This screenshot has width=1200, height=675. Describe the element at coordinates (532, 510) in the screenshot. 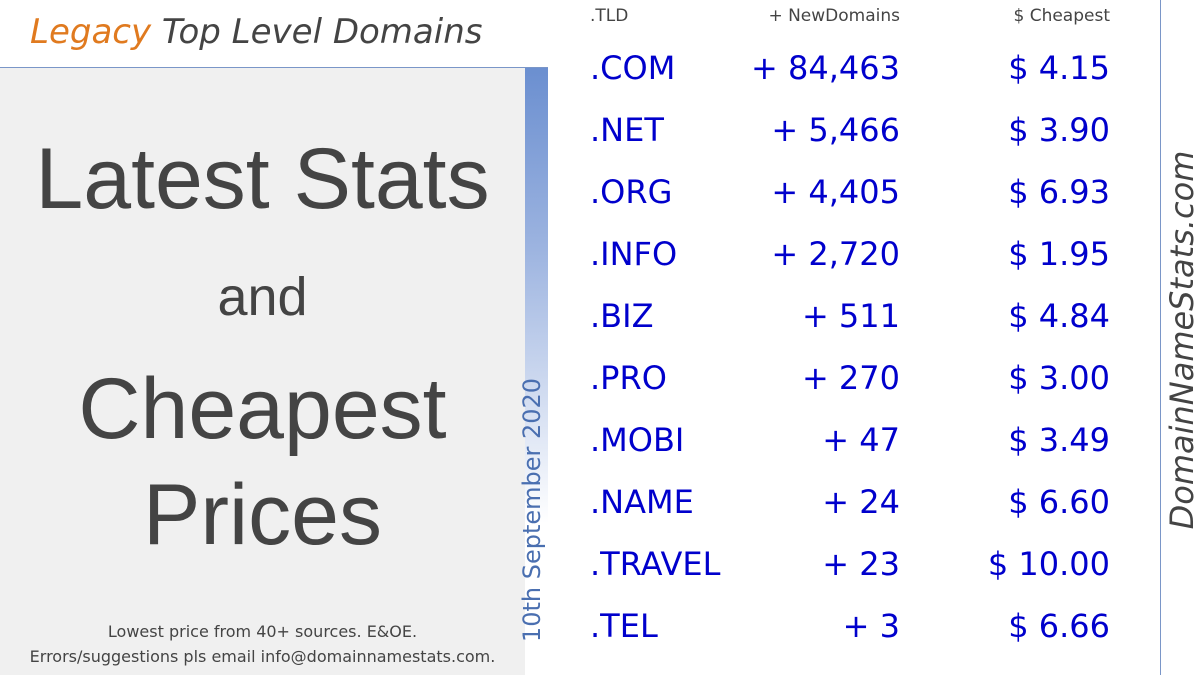

I see `date: 10th September 2020` at that location.